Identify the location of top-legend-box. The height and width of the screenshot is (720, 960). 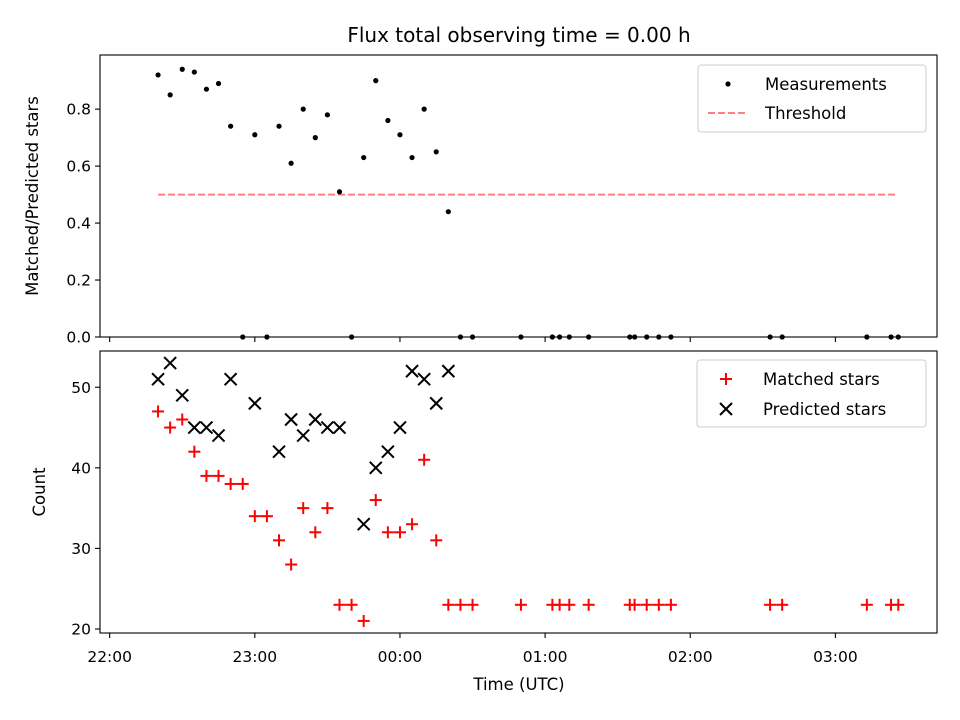
(812, 98).